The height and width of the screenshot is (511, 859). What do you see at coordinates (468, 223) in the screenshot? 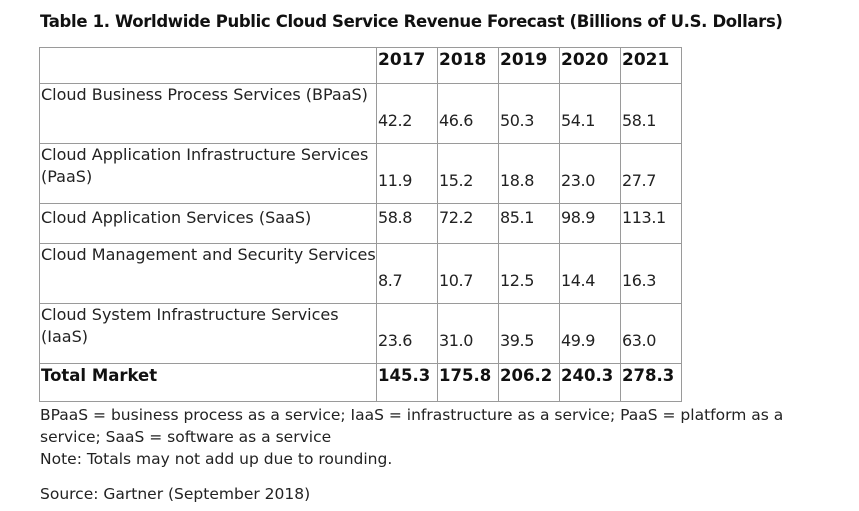
I see `value-cell: 72.2` at bounding box center [468, 223].